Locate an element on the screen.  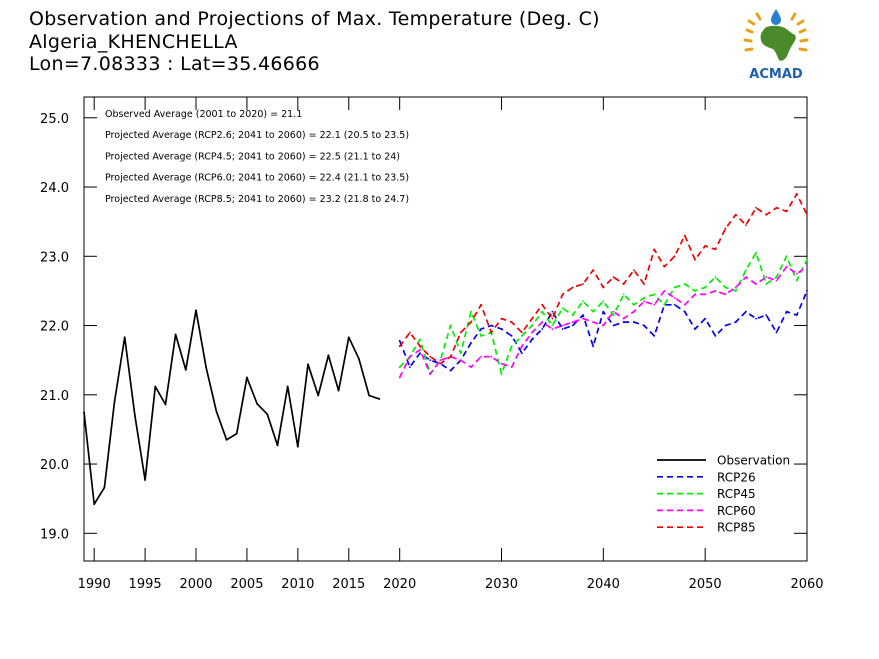
legend-label-rcp45: RCP45 is located at coordinates (736, 494).